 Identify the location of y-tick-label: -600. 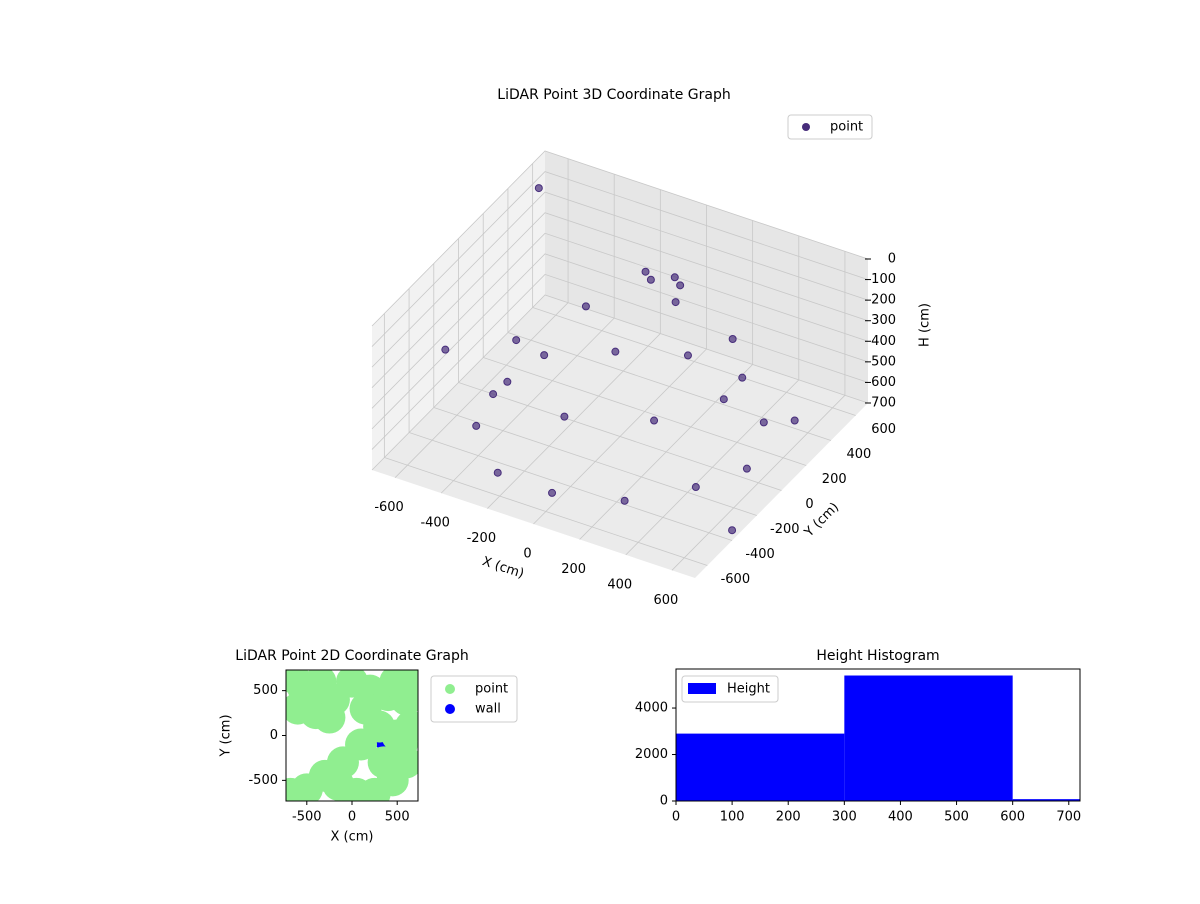
(736, 579).